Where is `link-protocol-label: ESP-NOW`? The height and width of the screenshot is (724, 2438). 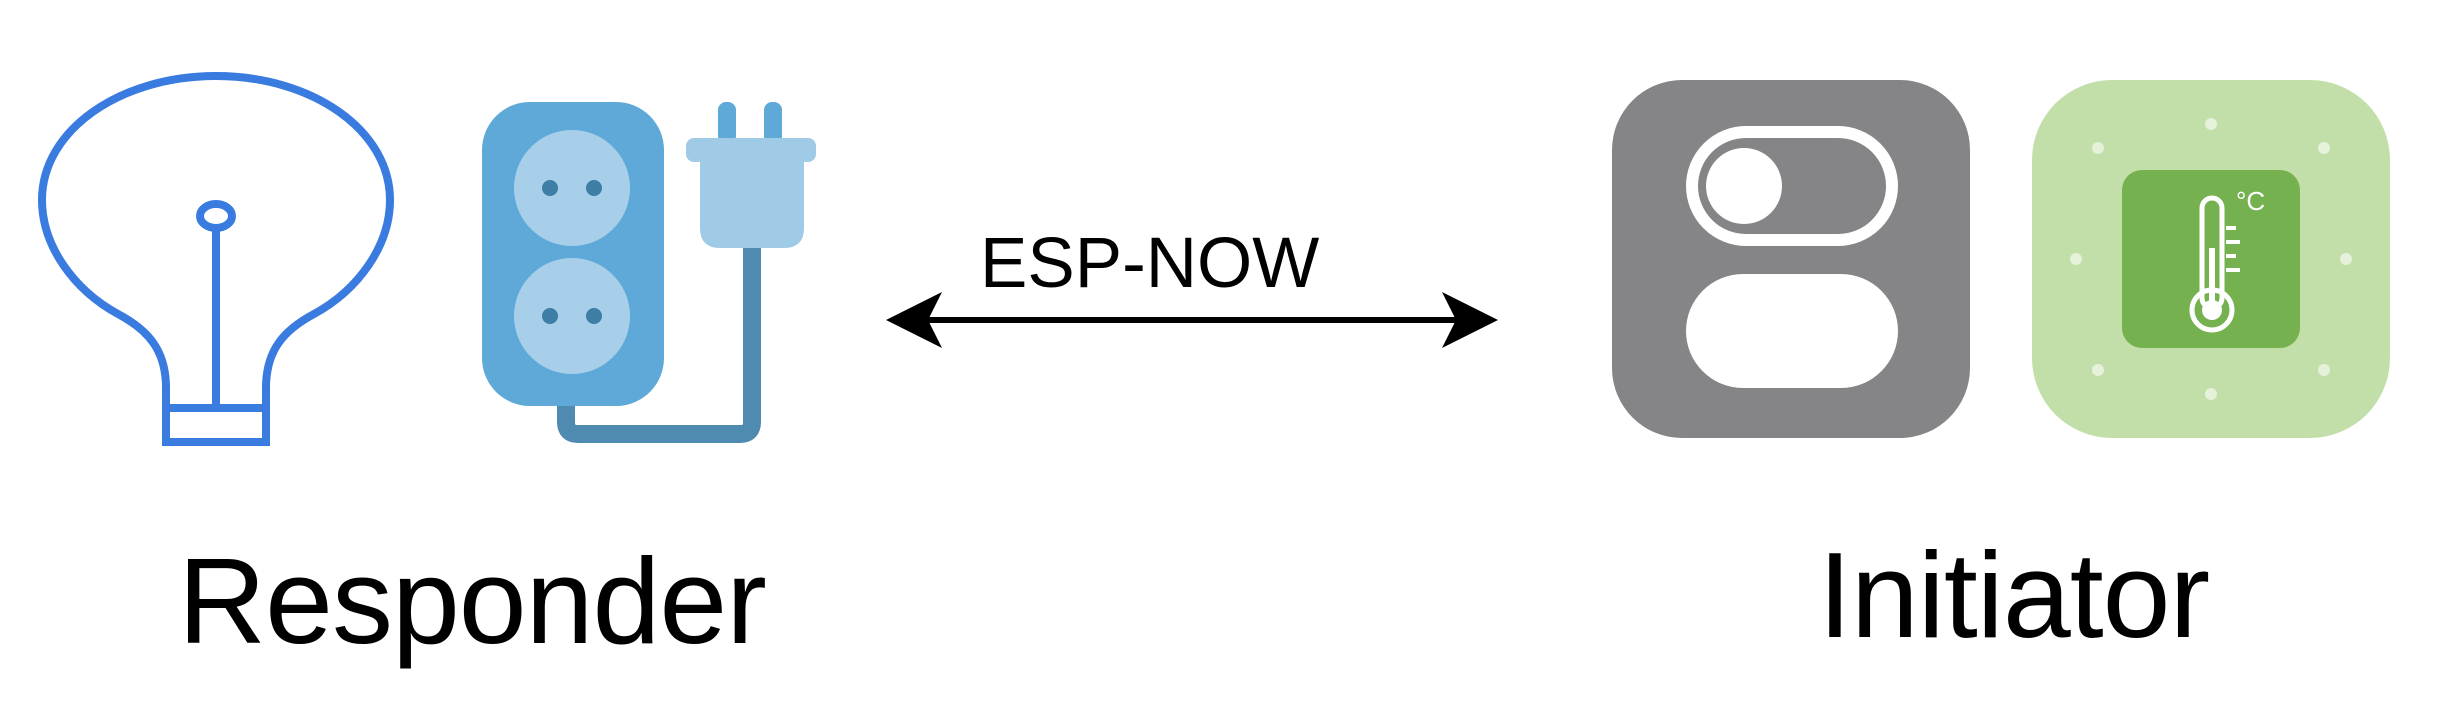 link-protocol-label: ESP-NOW is located at coordinates (1150, 263).